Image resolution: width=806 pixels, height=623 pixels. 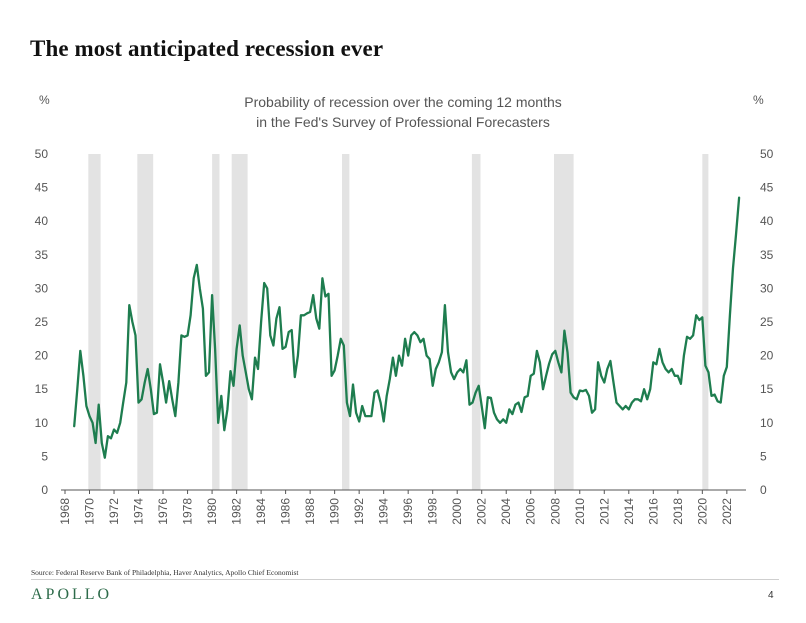 What do you see at coordinates (433, 511) in the screenshot?
I see `x-tick-label: 1998` at bounding box center [433, 511].